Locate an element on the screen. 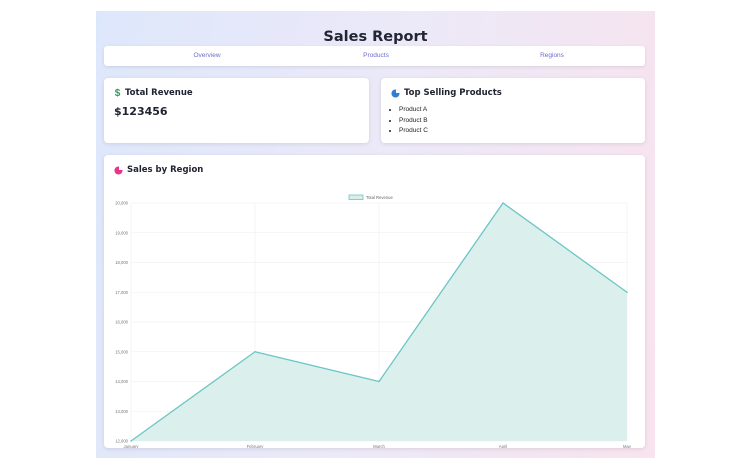  x-tick-label: January is located at coordinates (132, 446).